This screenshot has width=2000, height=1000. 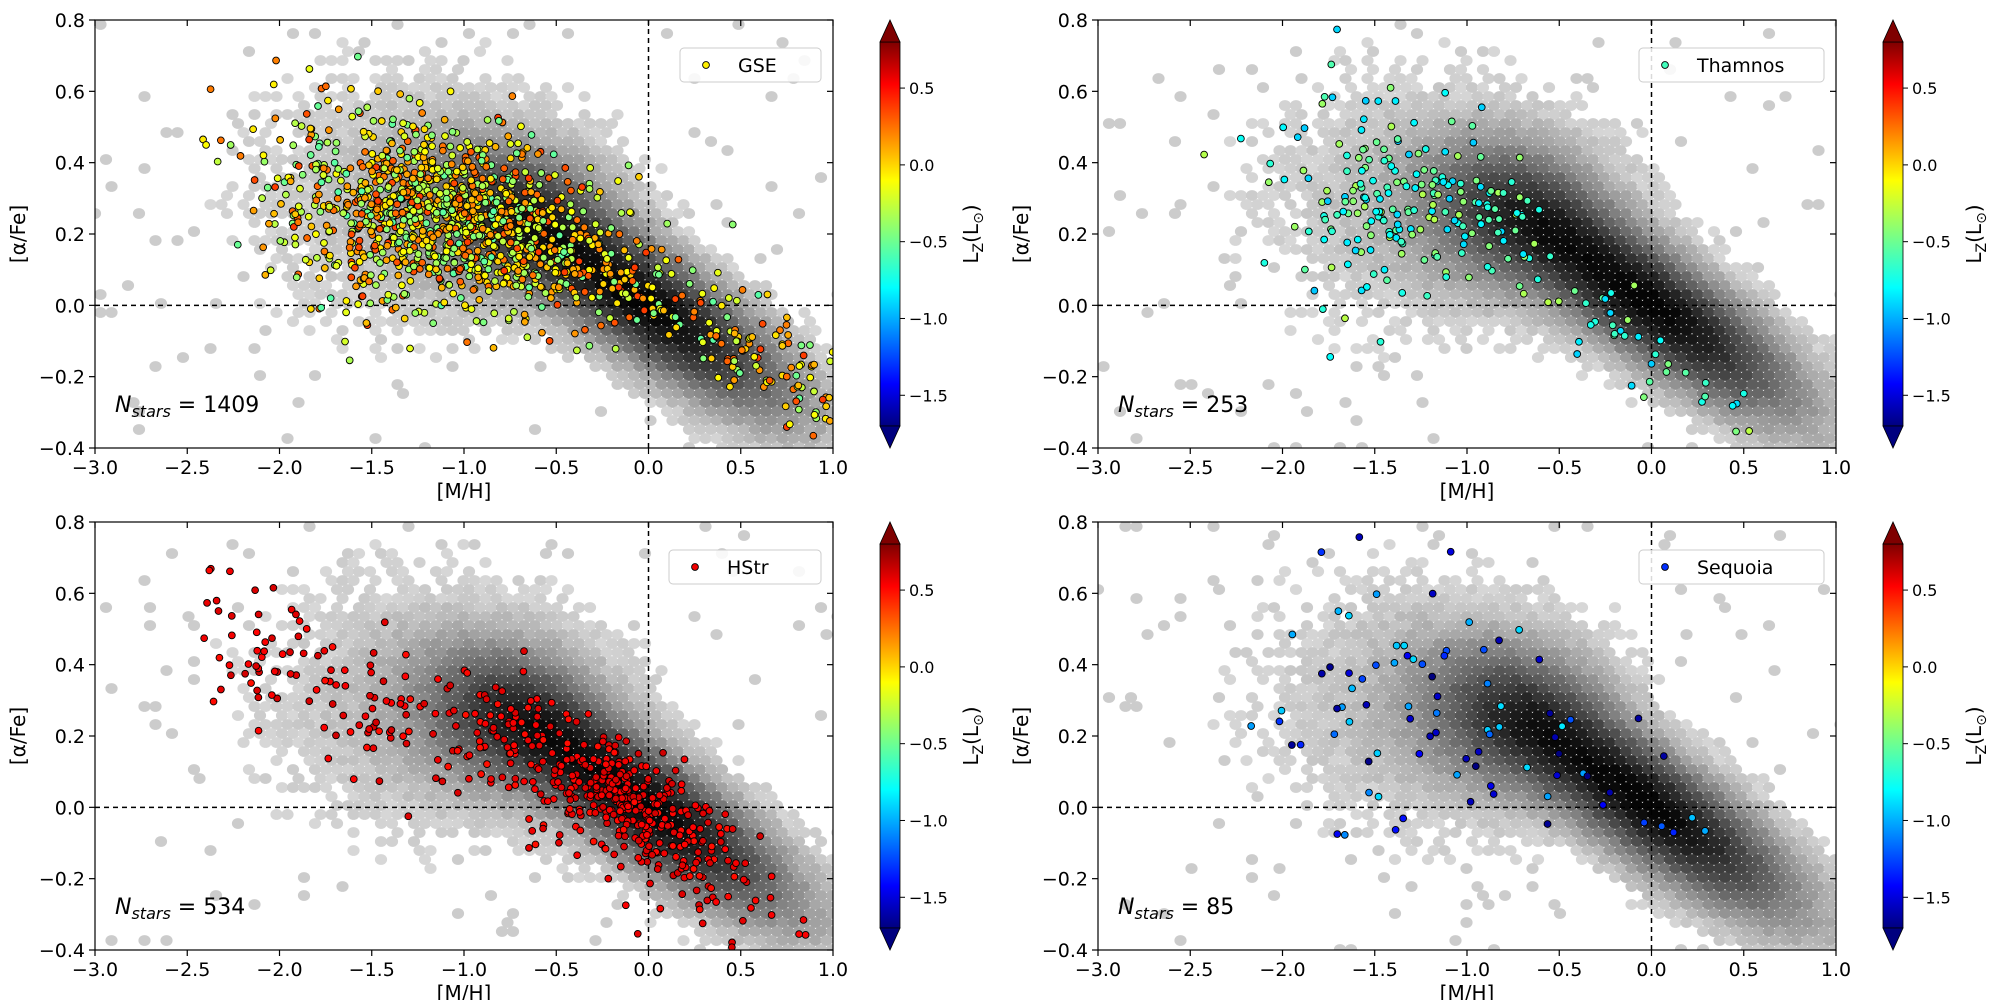 What do you see at coordinates (890, 234) in the screenshot?
I see `colorbar-gradient` at bounding box center [890, 234].